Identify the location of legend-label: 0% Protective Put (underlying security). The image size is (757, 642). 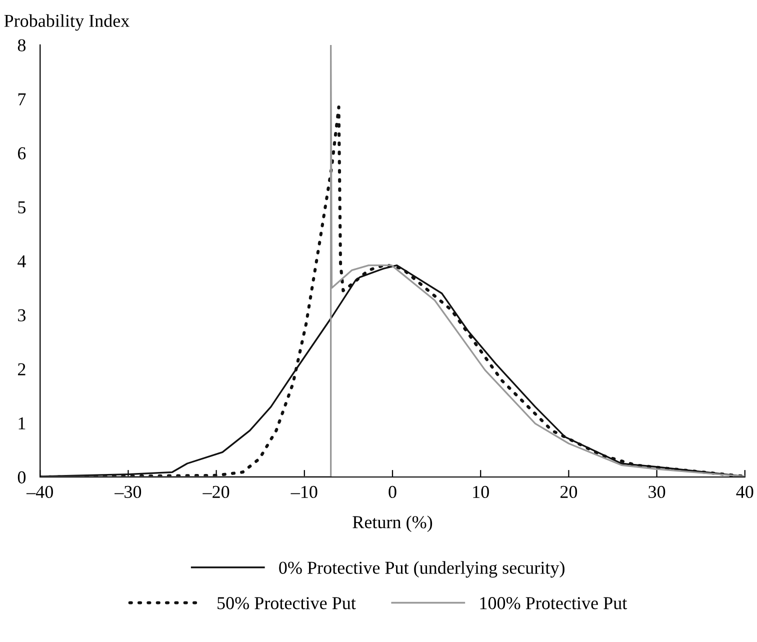
(421, 569).